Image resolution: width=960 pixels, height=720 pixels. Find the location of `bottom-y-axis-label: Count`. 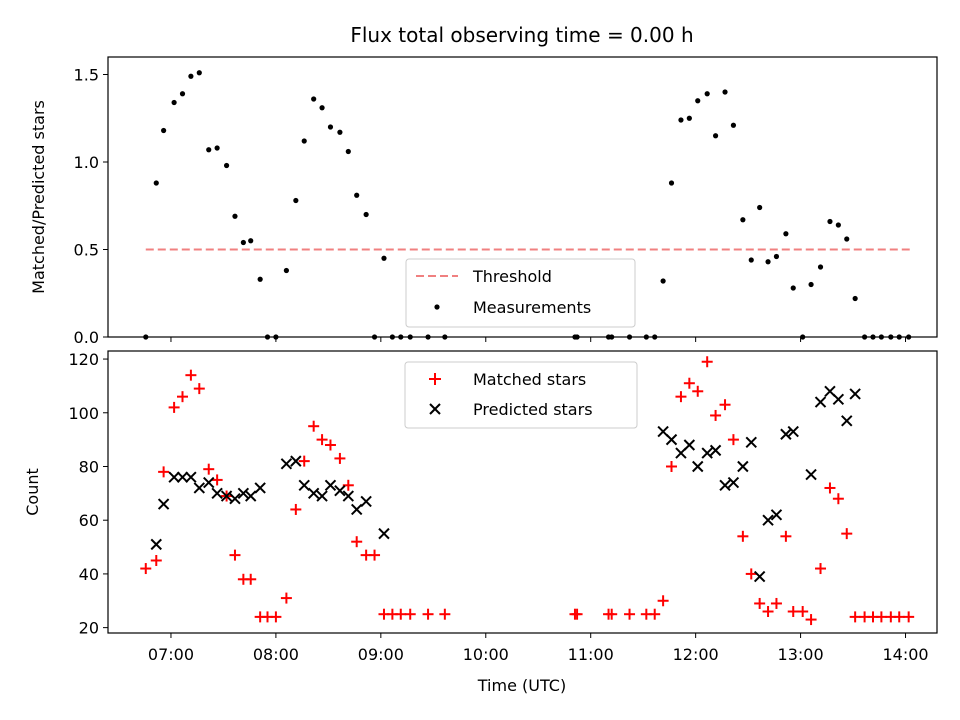

bottom-y-axis-label: Count is located at coordinates (32, 492).